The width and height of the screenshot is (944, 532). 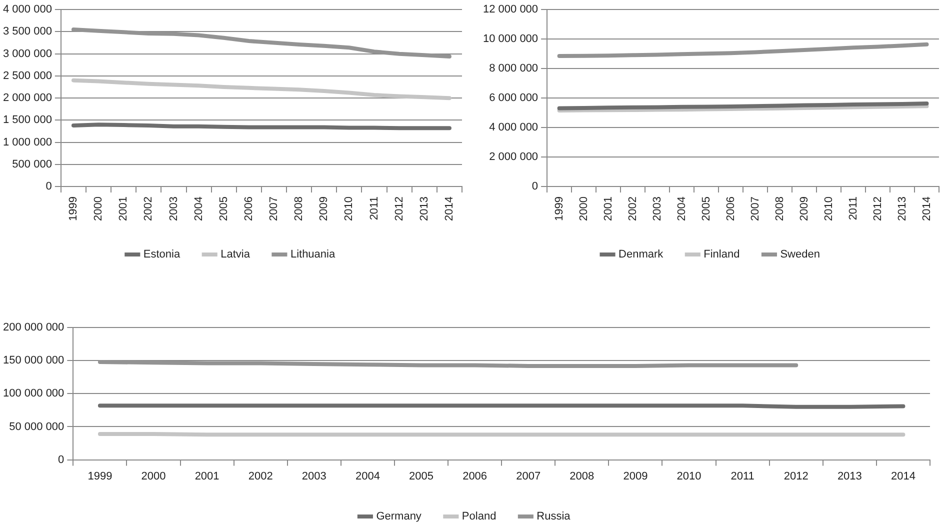 What do you see at coordinates (479, 516) in the screenshot?
I see `legend-label: Poland` at bounding box center [479, 516].